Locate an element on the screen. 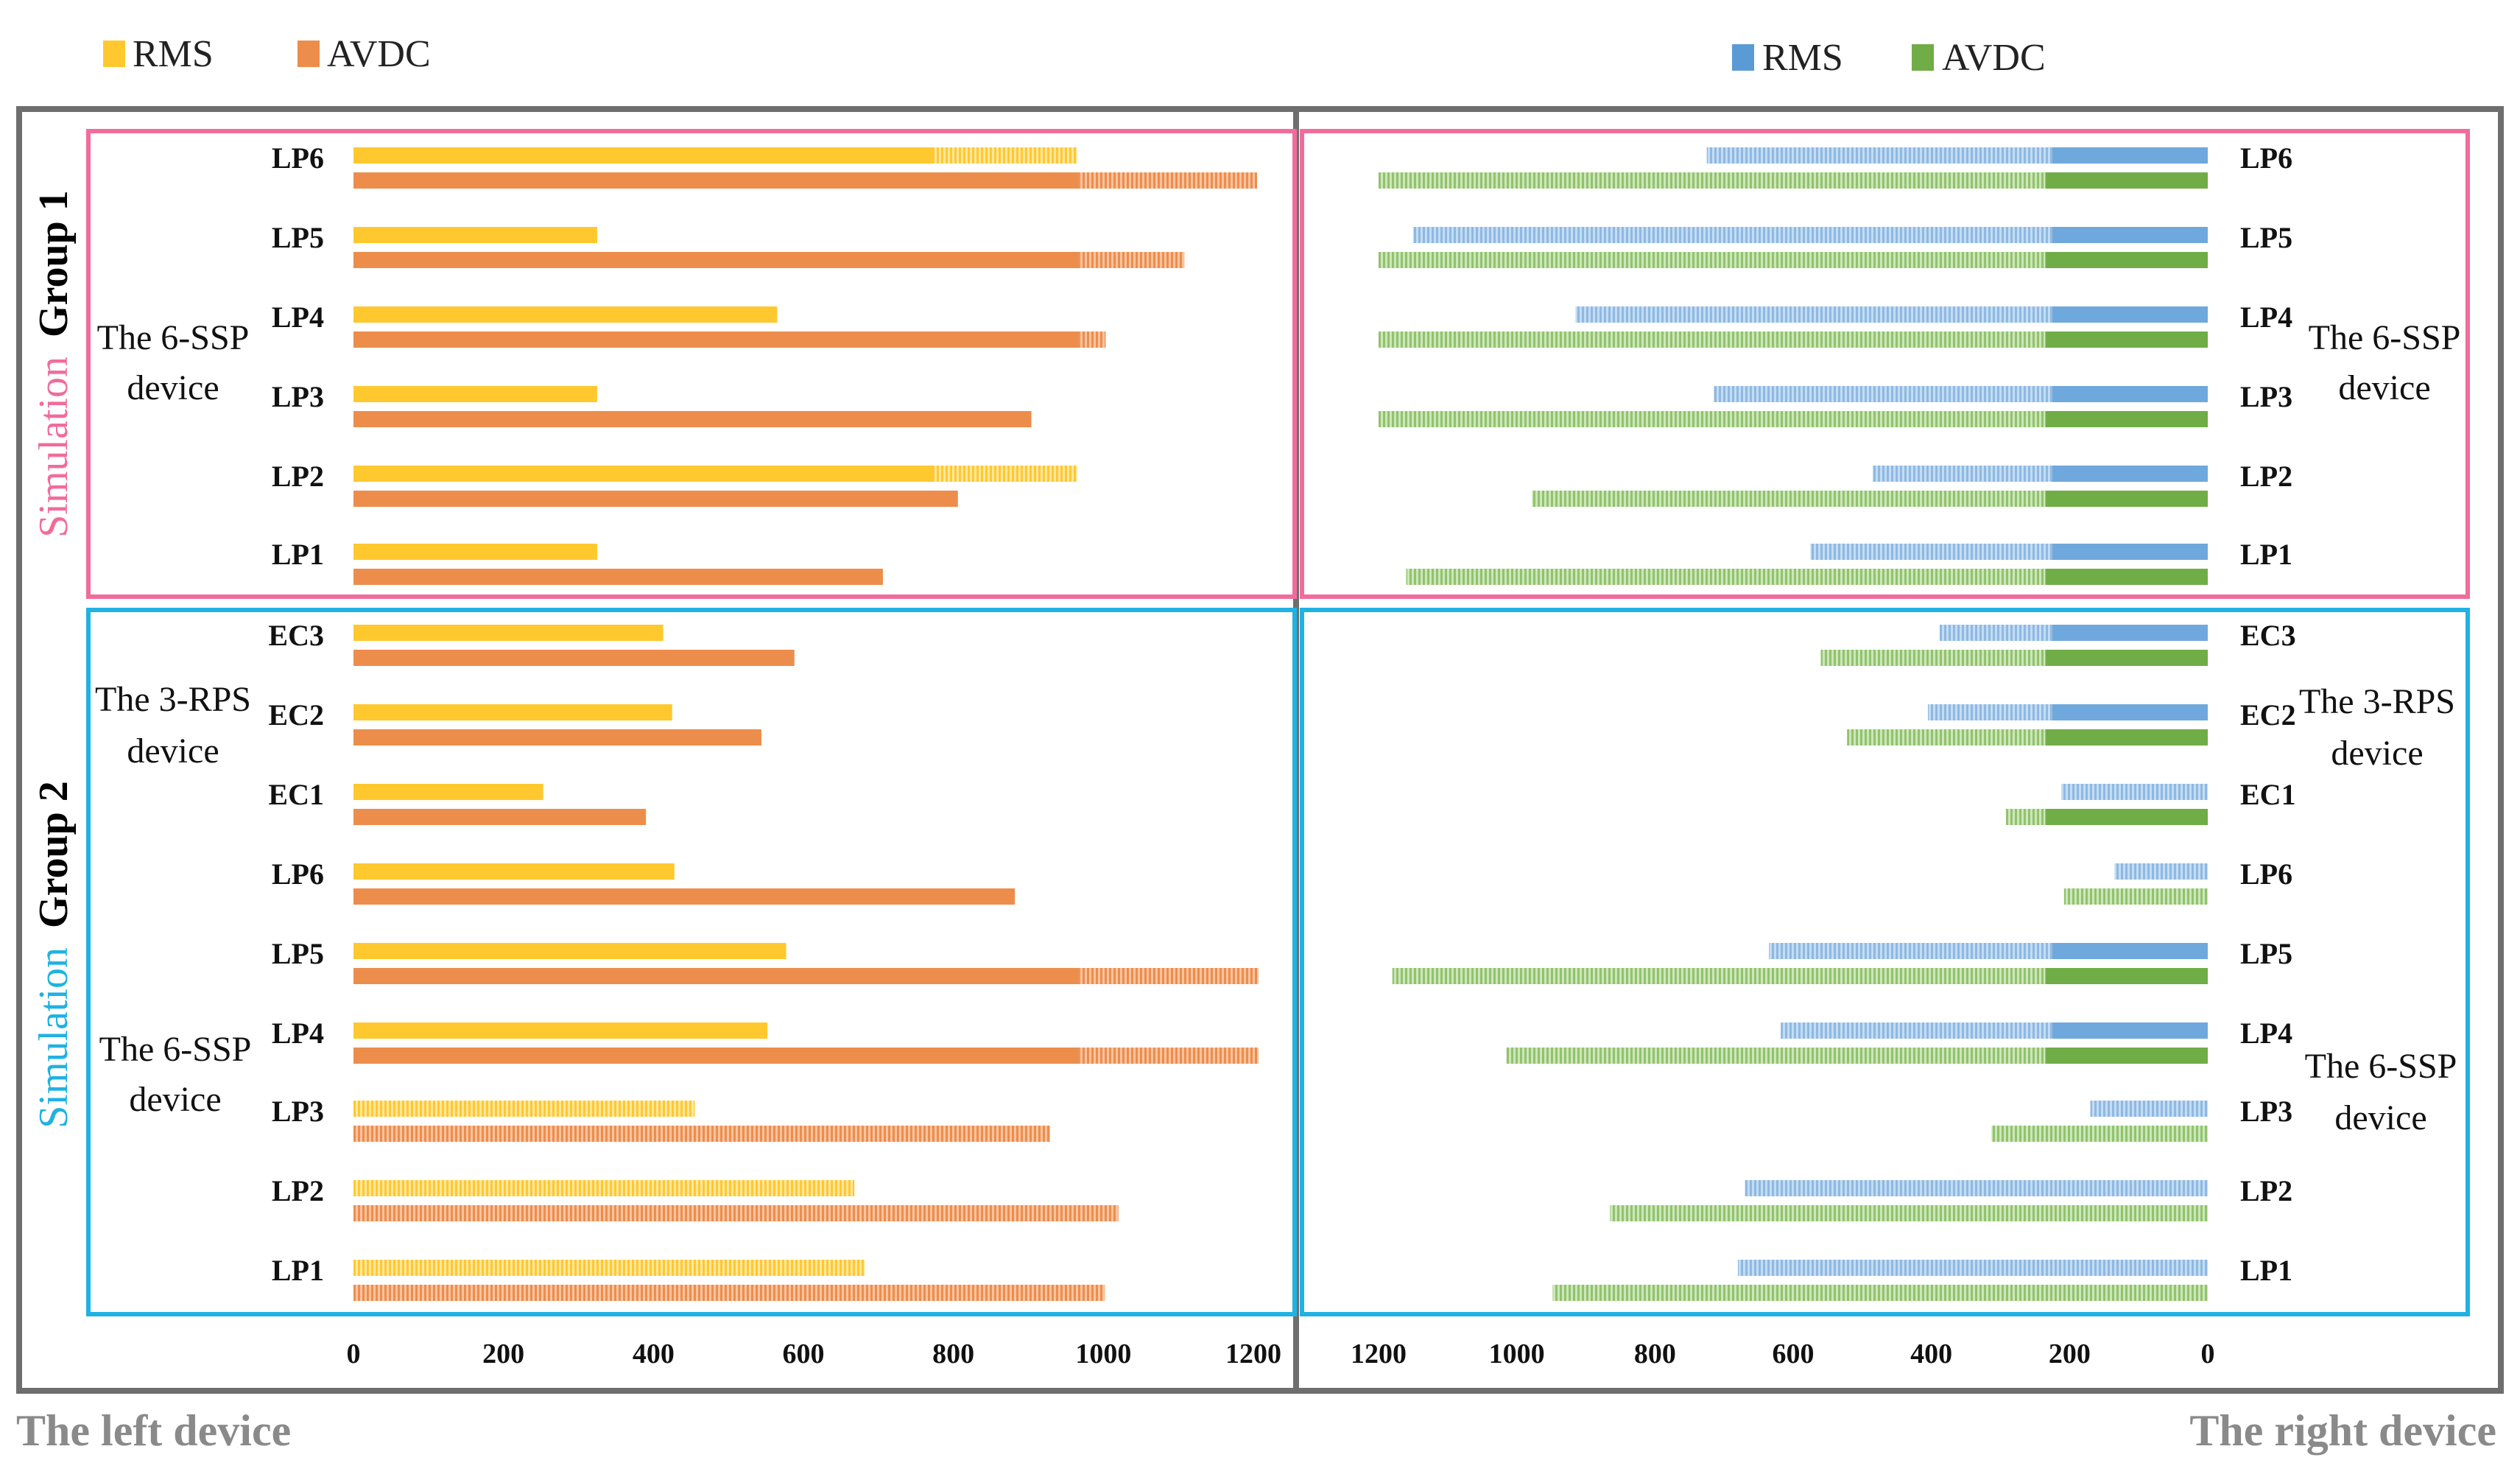  left-bar-rms-lp2-4-shared is located at coordinates (1006, 474).